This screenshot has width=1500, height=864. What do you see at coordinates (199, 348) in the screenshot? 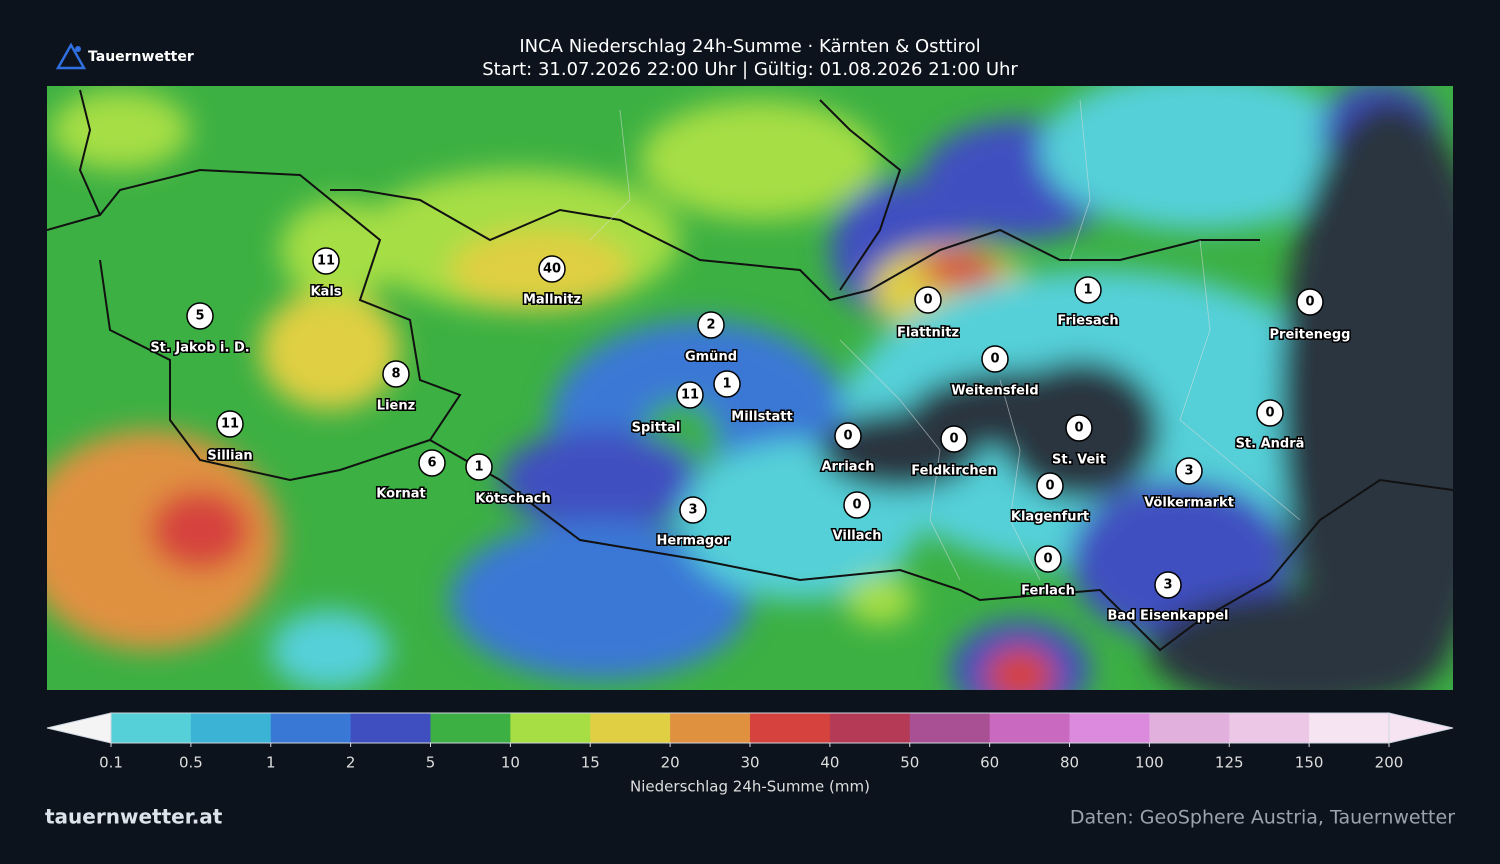
I see `station-name: St. Jakob i. D.` at bounding box center [199, 348].